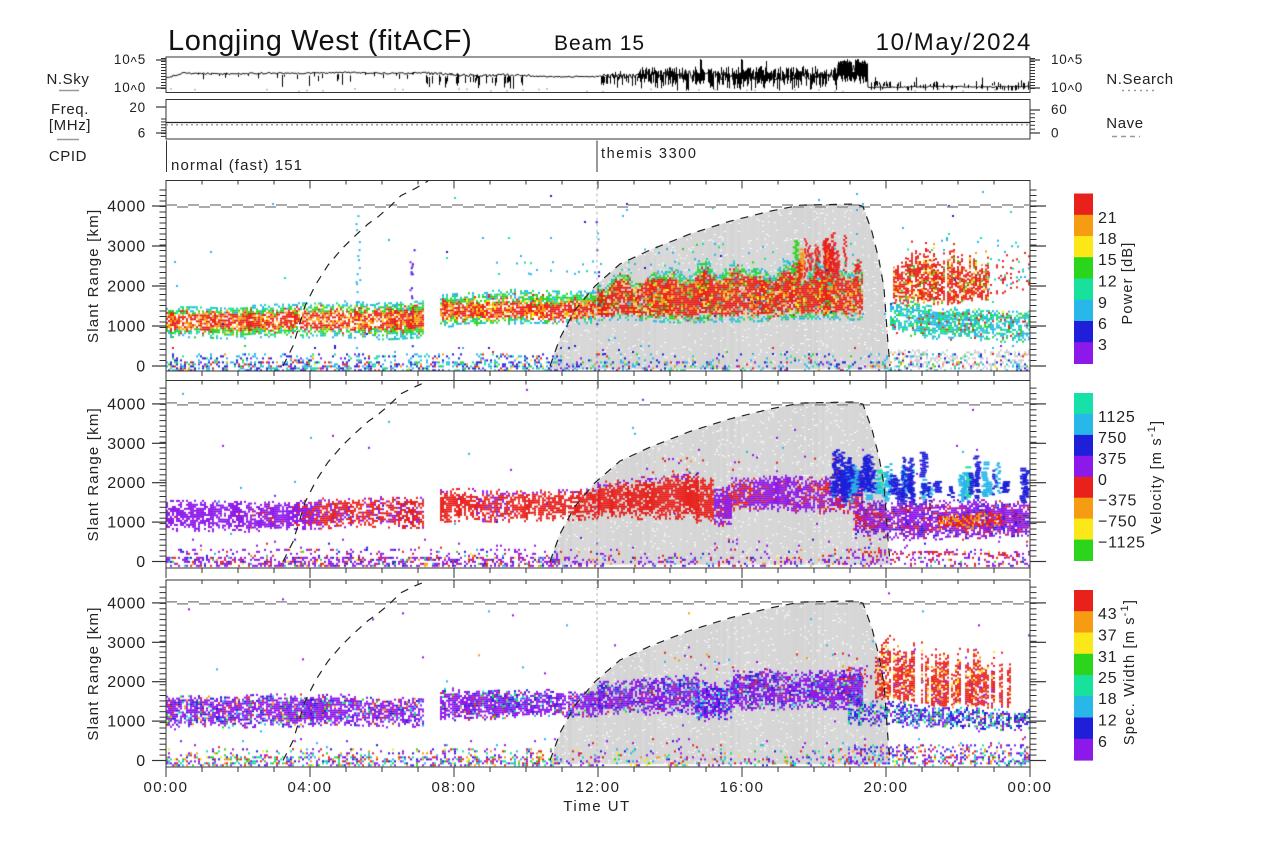 Image resolution: width=1280 pixels, height=850 pixels. Describe the element at coordinates (1112, 438) in the screenshot. I see `svg-text: 750` at that location.